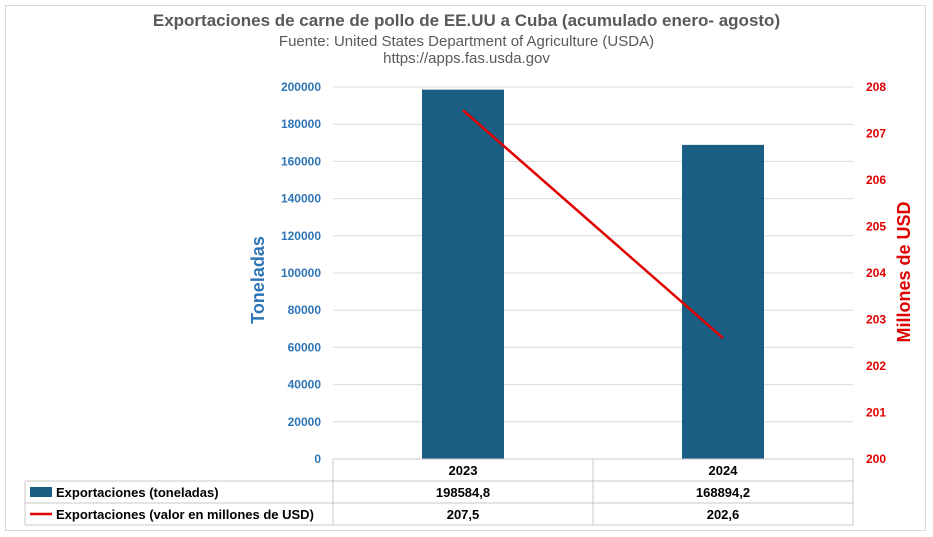  Describe the element at coordinates (876, 366) in the screenshot. I see `right-tick-label: 202` at that location.